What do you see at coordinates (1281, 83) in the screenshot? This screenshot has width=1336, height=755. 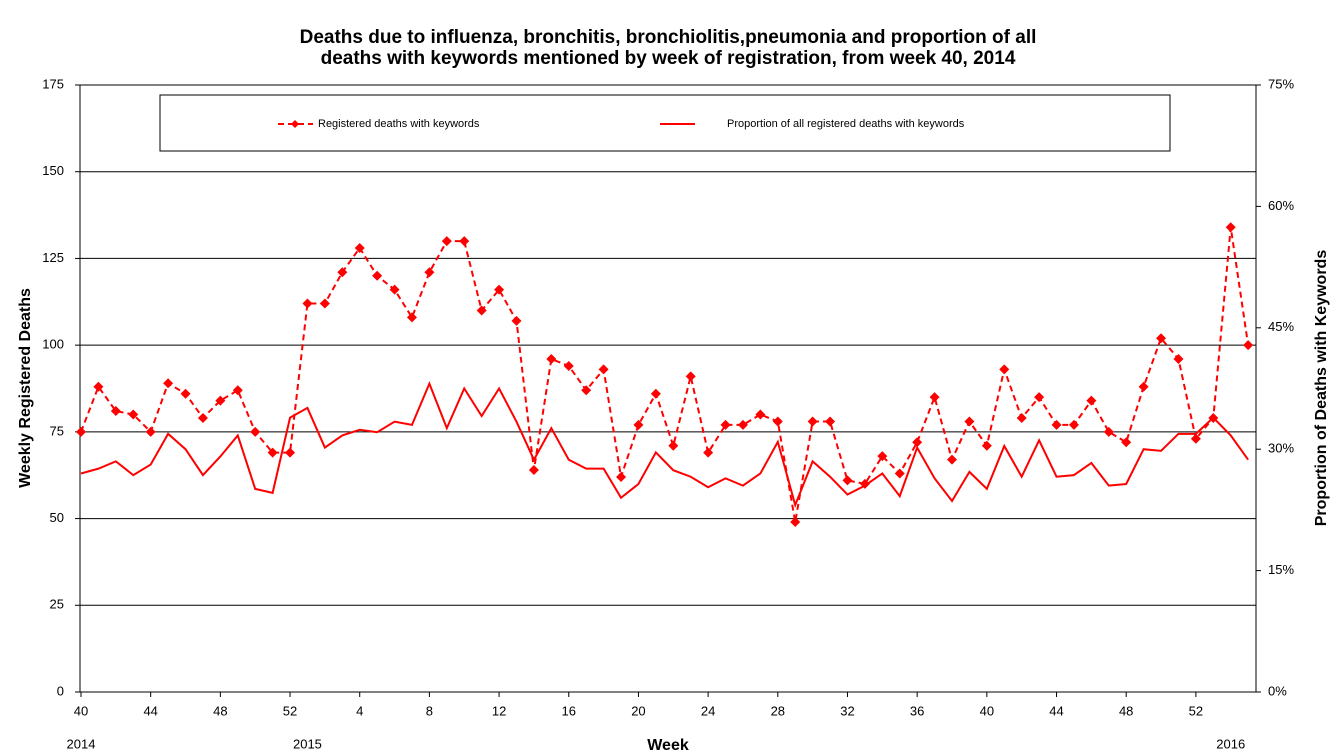 I see `y2-tick-label: 75%` at bounding box center [1281, 83].